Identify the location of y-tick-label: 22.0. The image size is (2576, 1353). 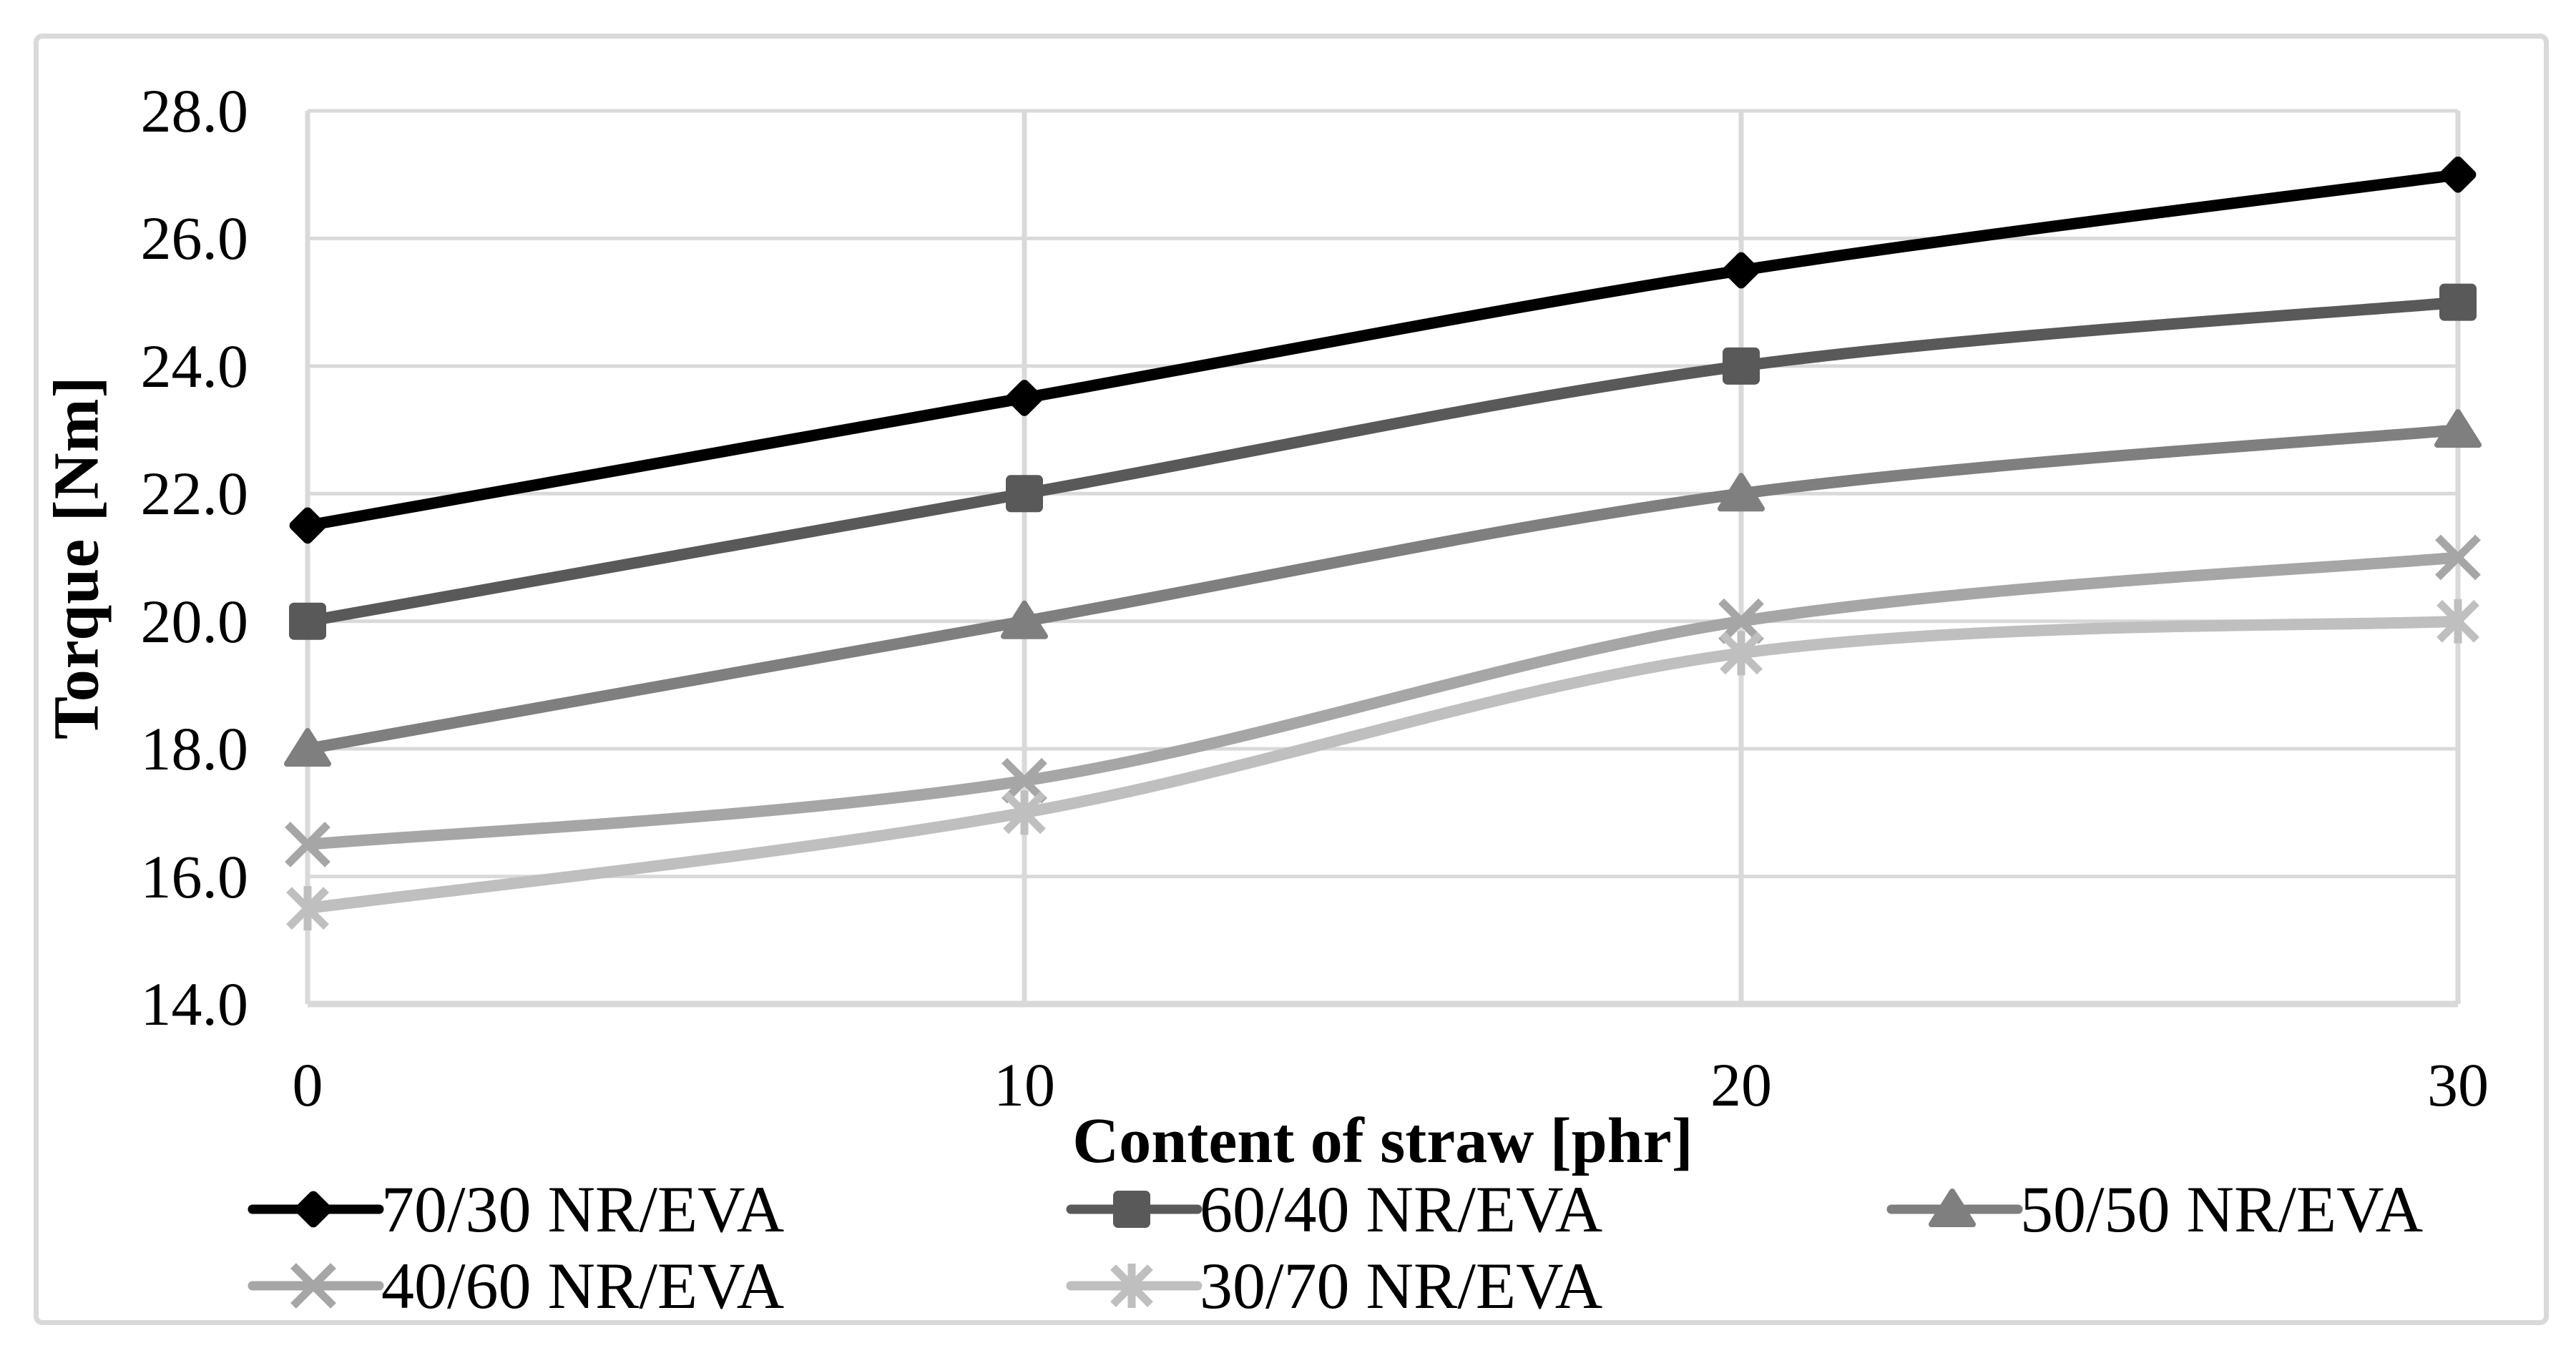
(194, 494).